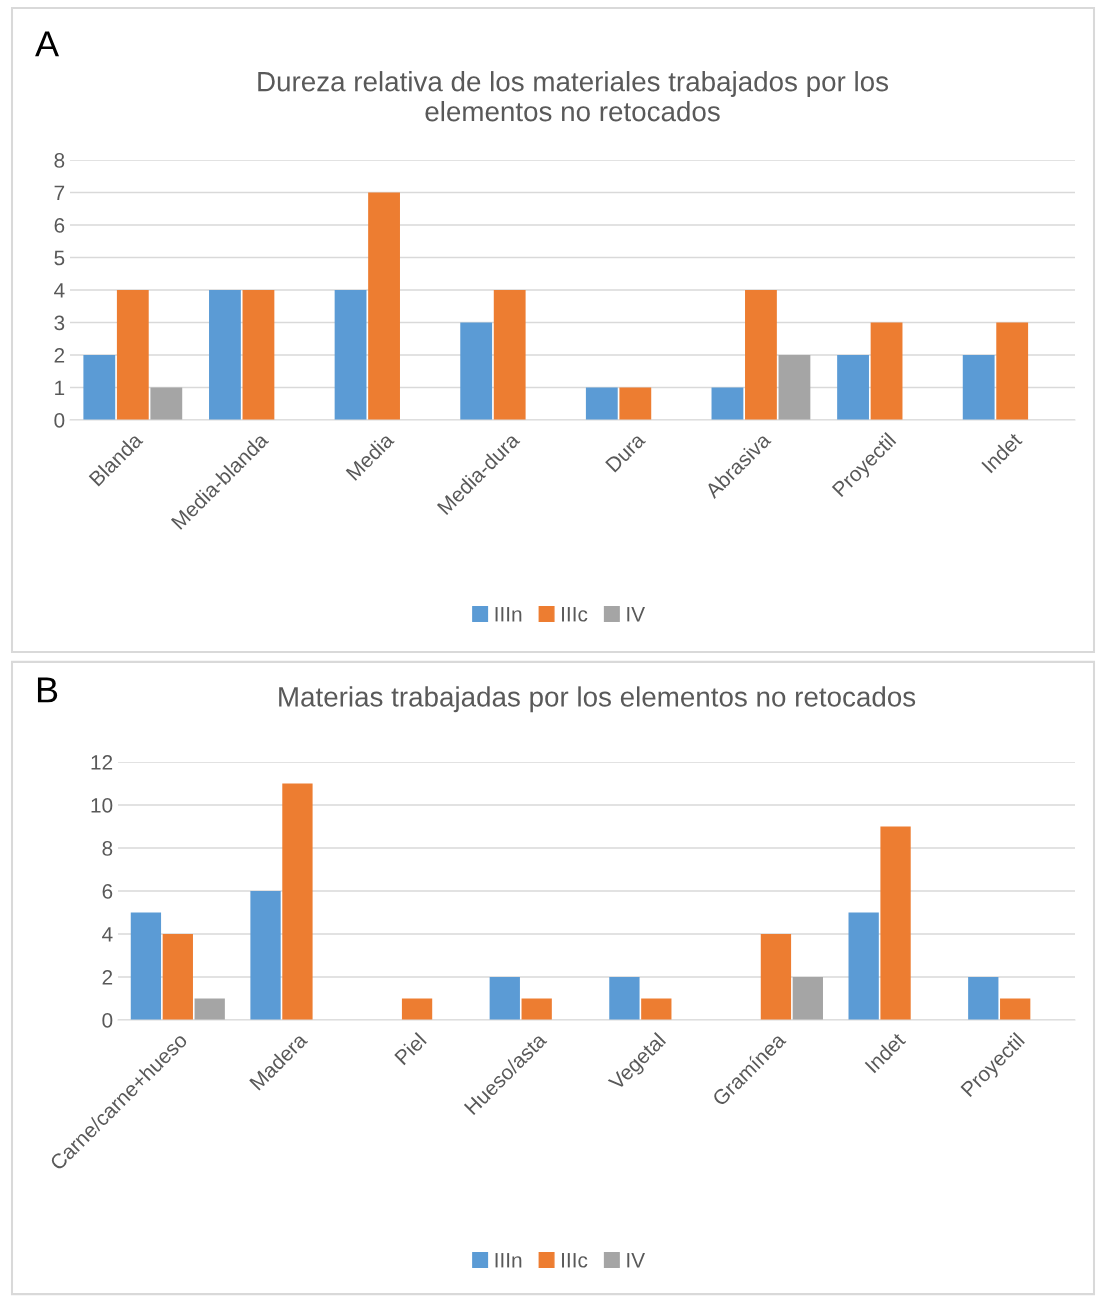  Describe the element at coordinates (59, 193) in the screenshot. I see `y-tick-label: 7` at that location.